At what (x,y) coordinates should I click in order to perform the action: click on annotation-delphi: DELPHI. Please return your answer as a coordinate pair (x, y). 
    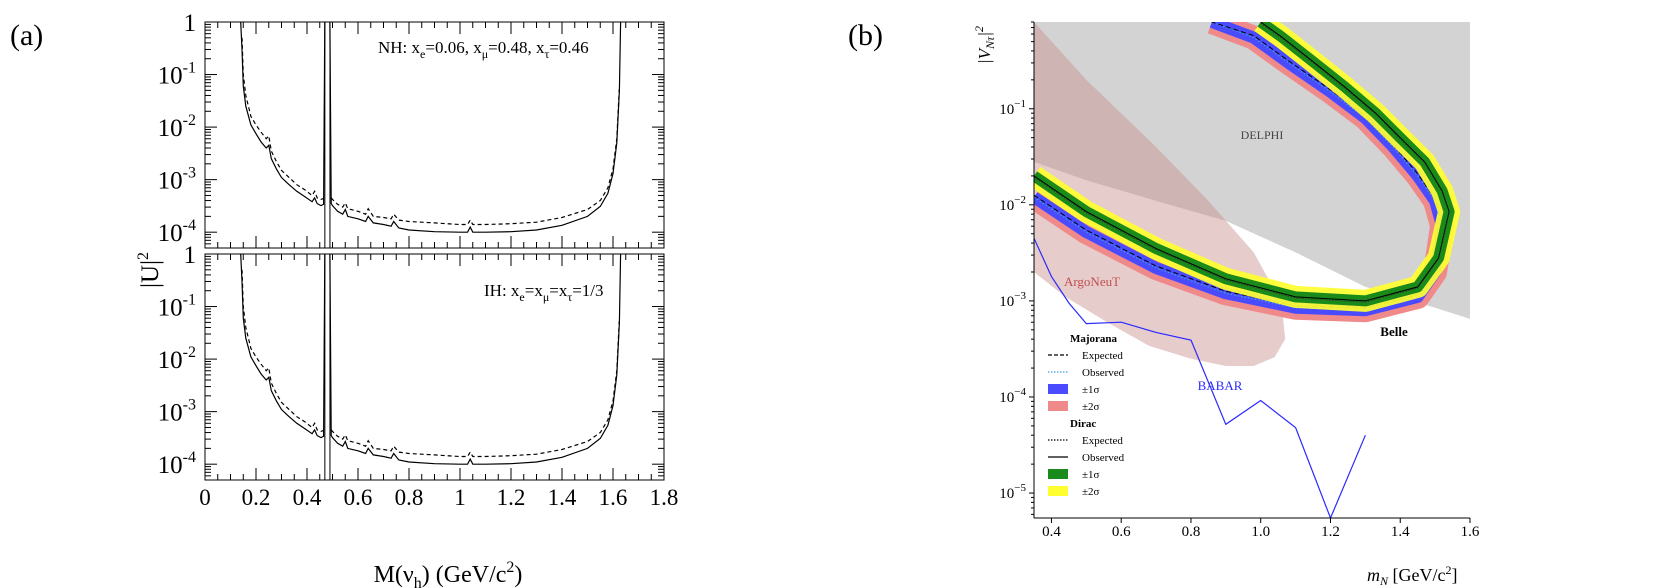
    Looking at the image, I should click on (1262, 135).